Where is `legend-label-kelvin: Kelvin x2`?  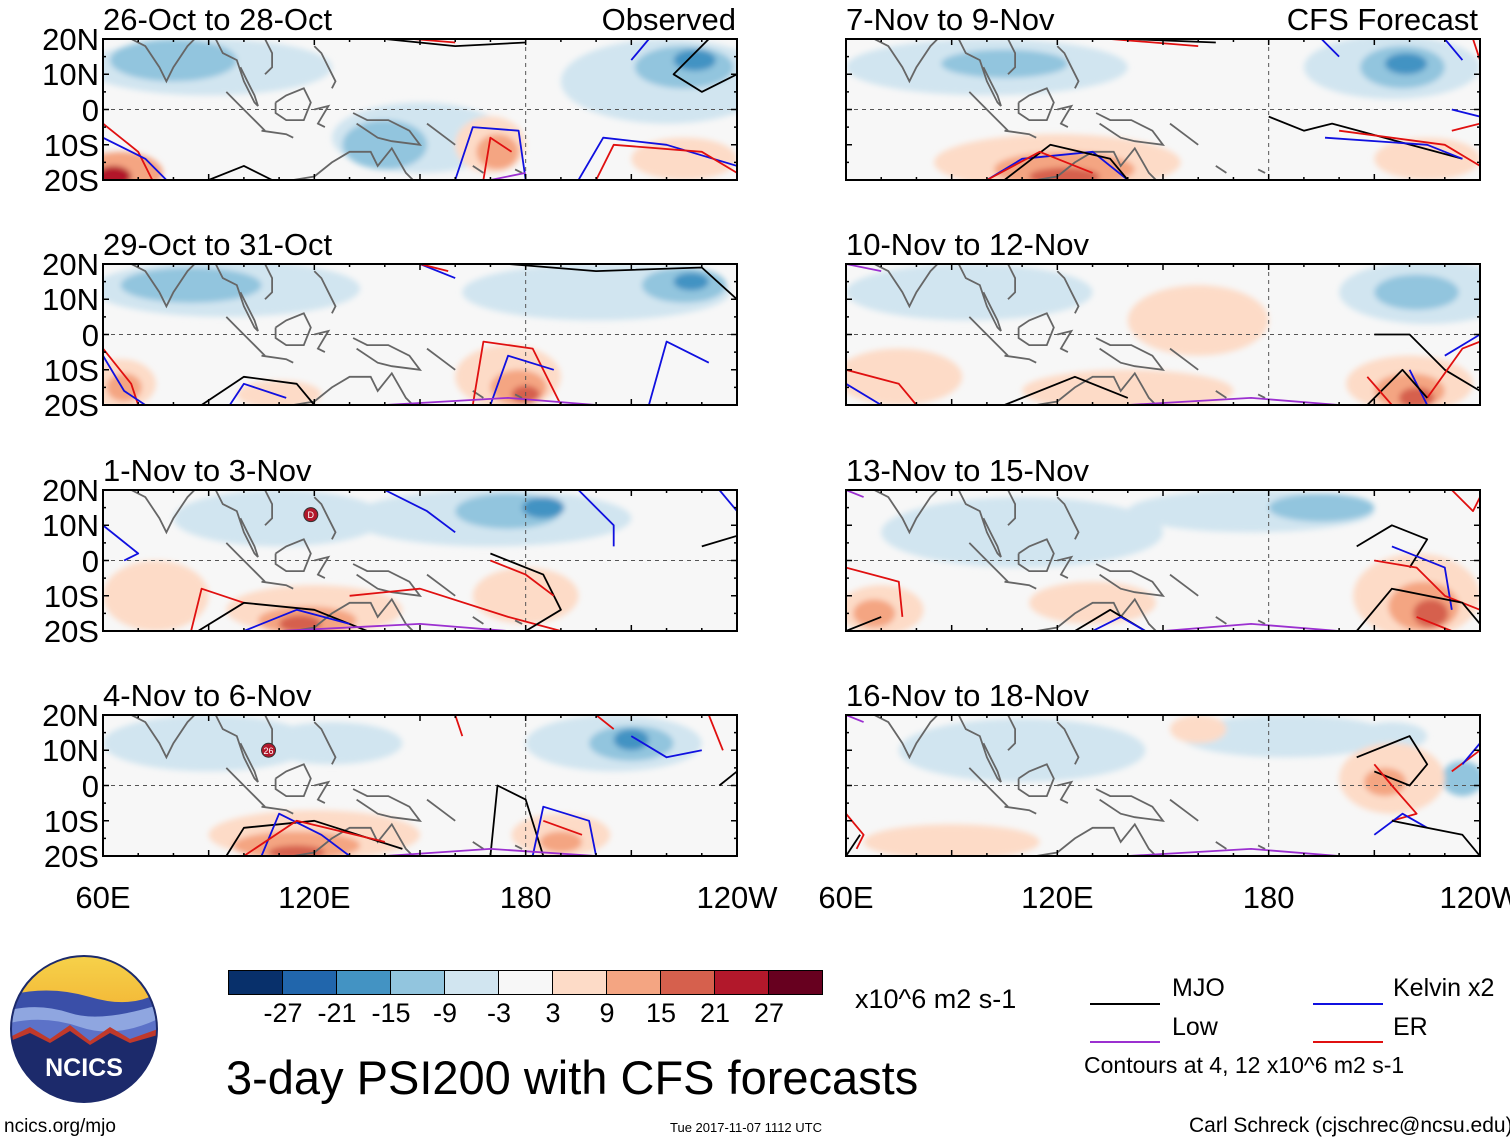
legend-label-kelvin: Kelvin x2 is located at coordinates (1444, 988).